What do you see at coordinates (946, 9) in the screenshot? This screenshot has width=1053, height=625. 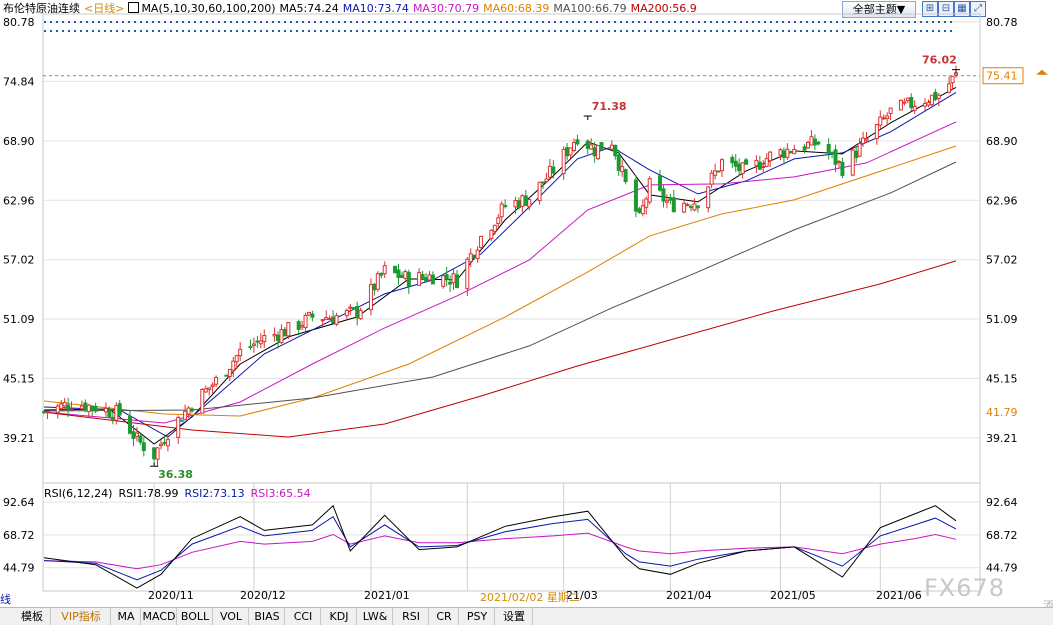 I see `zoom-out-icon: ⊟` at bounding box center [946, 9].